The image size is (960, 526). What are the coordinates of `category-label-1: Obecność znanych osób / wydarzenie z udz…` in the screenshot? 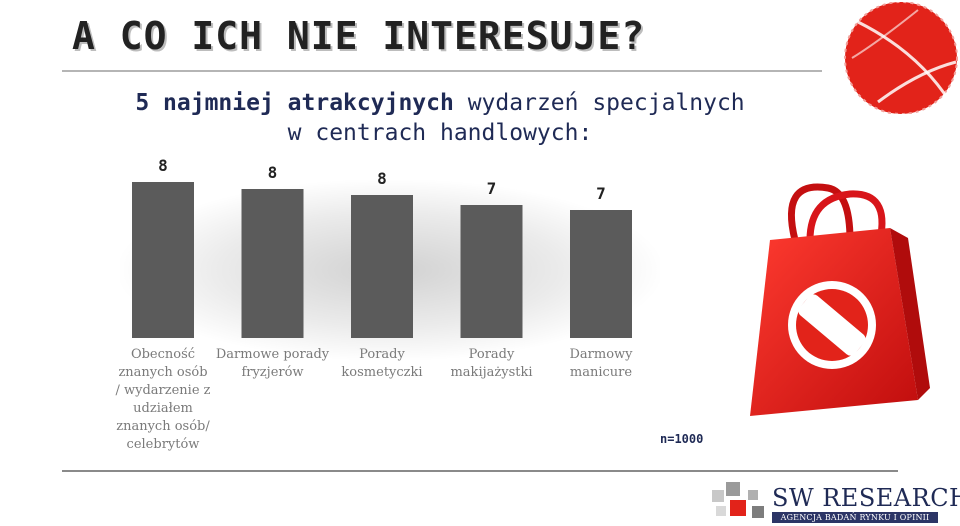 It's located at (163, 399).